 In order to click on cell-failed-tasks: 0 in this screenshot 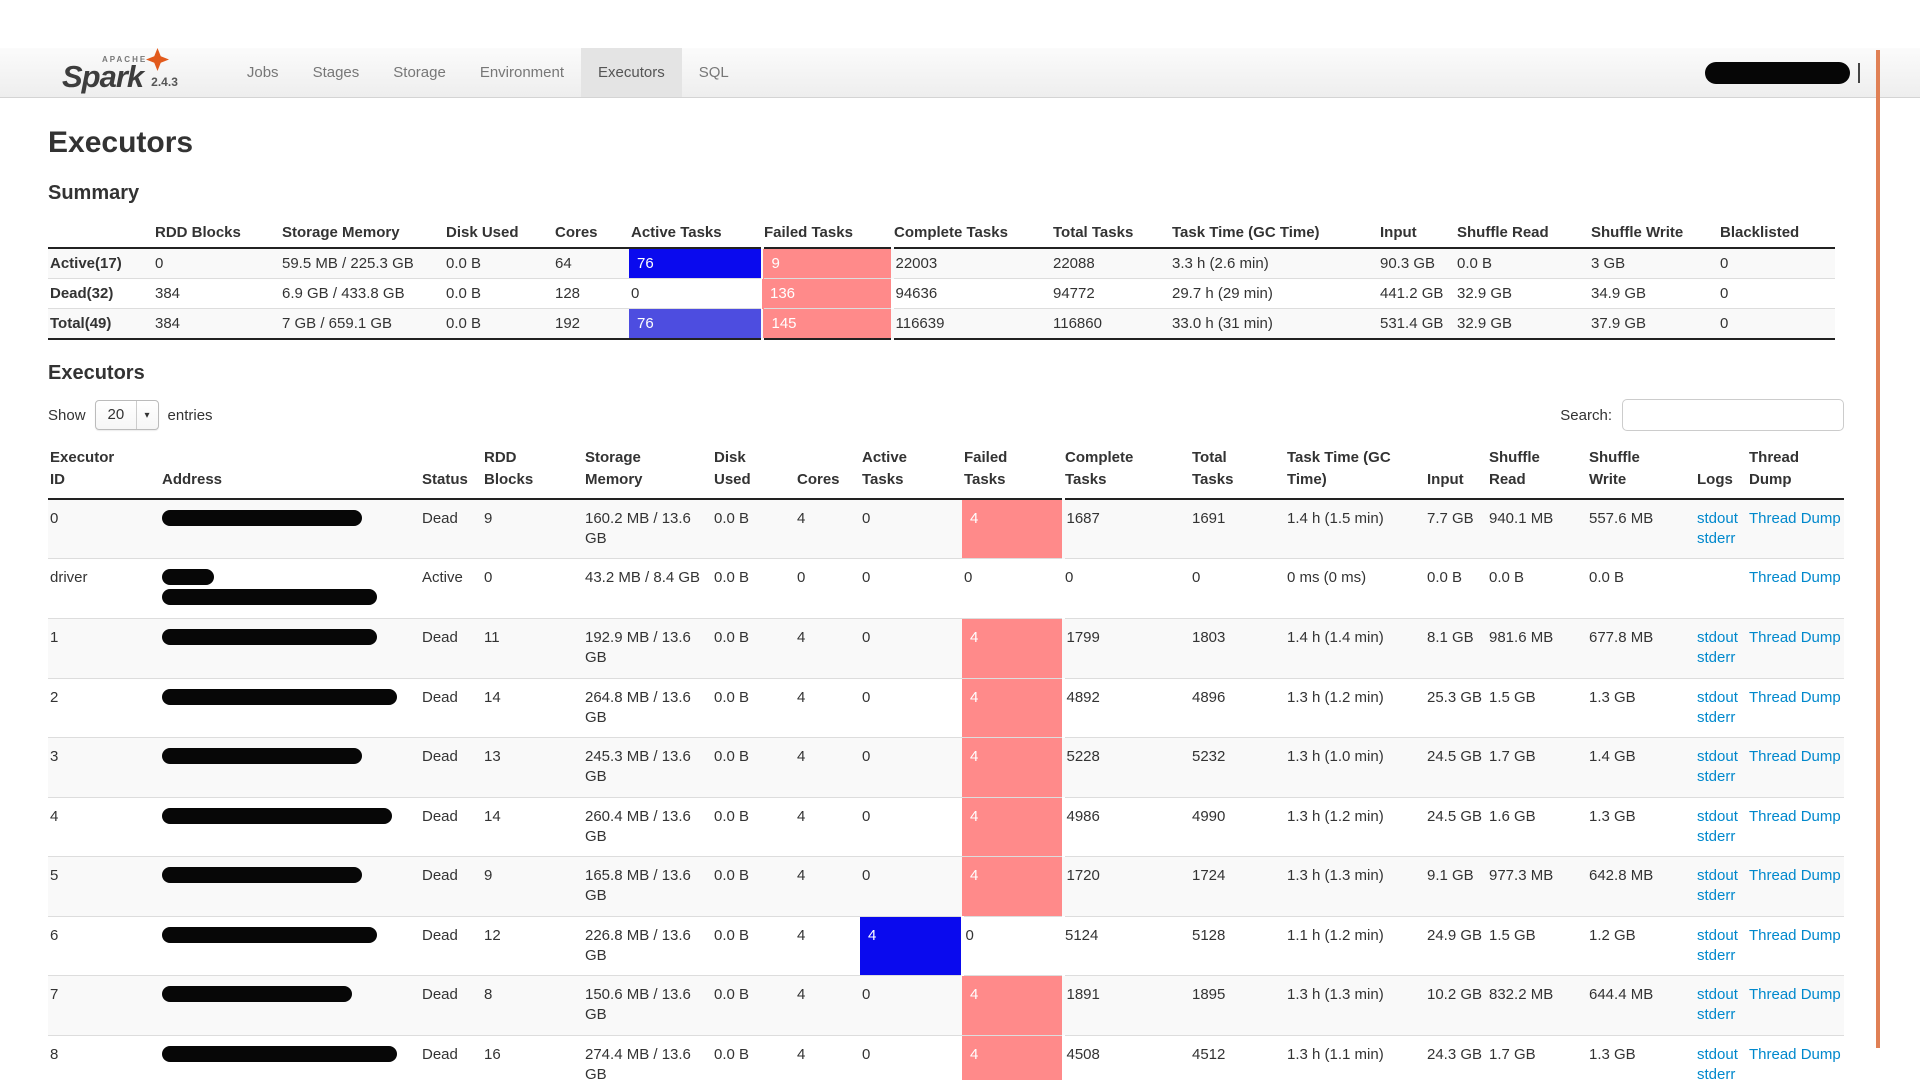, I will do `click(968, 577)`.